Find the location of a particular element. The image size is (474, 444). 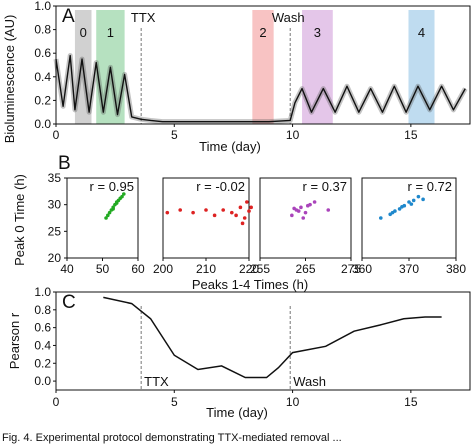

panel-a-ytick-label-3: 0.6 is located at coordinates (42, 53).